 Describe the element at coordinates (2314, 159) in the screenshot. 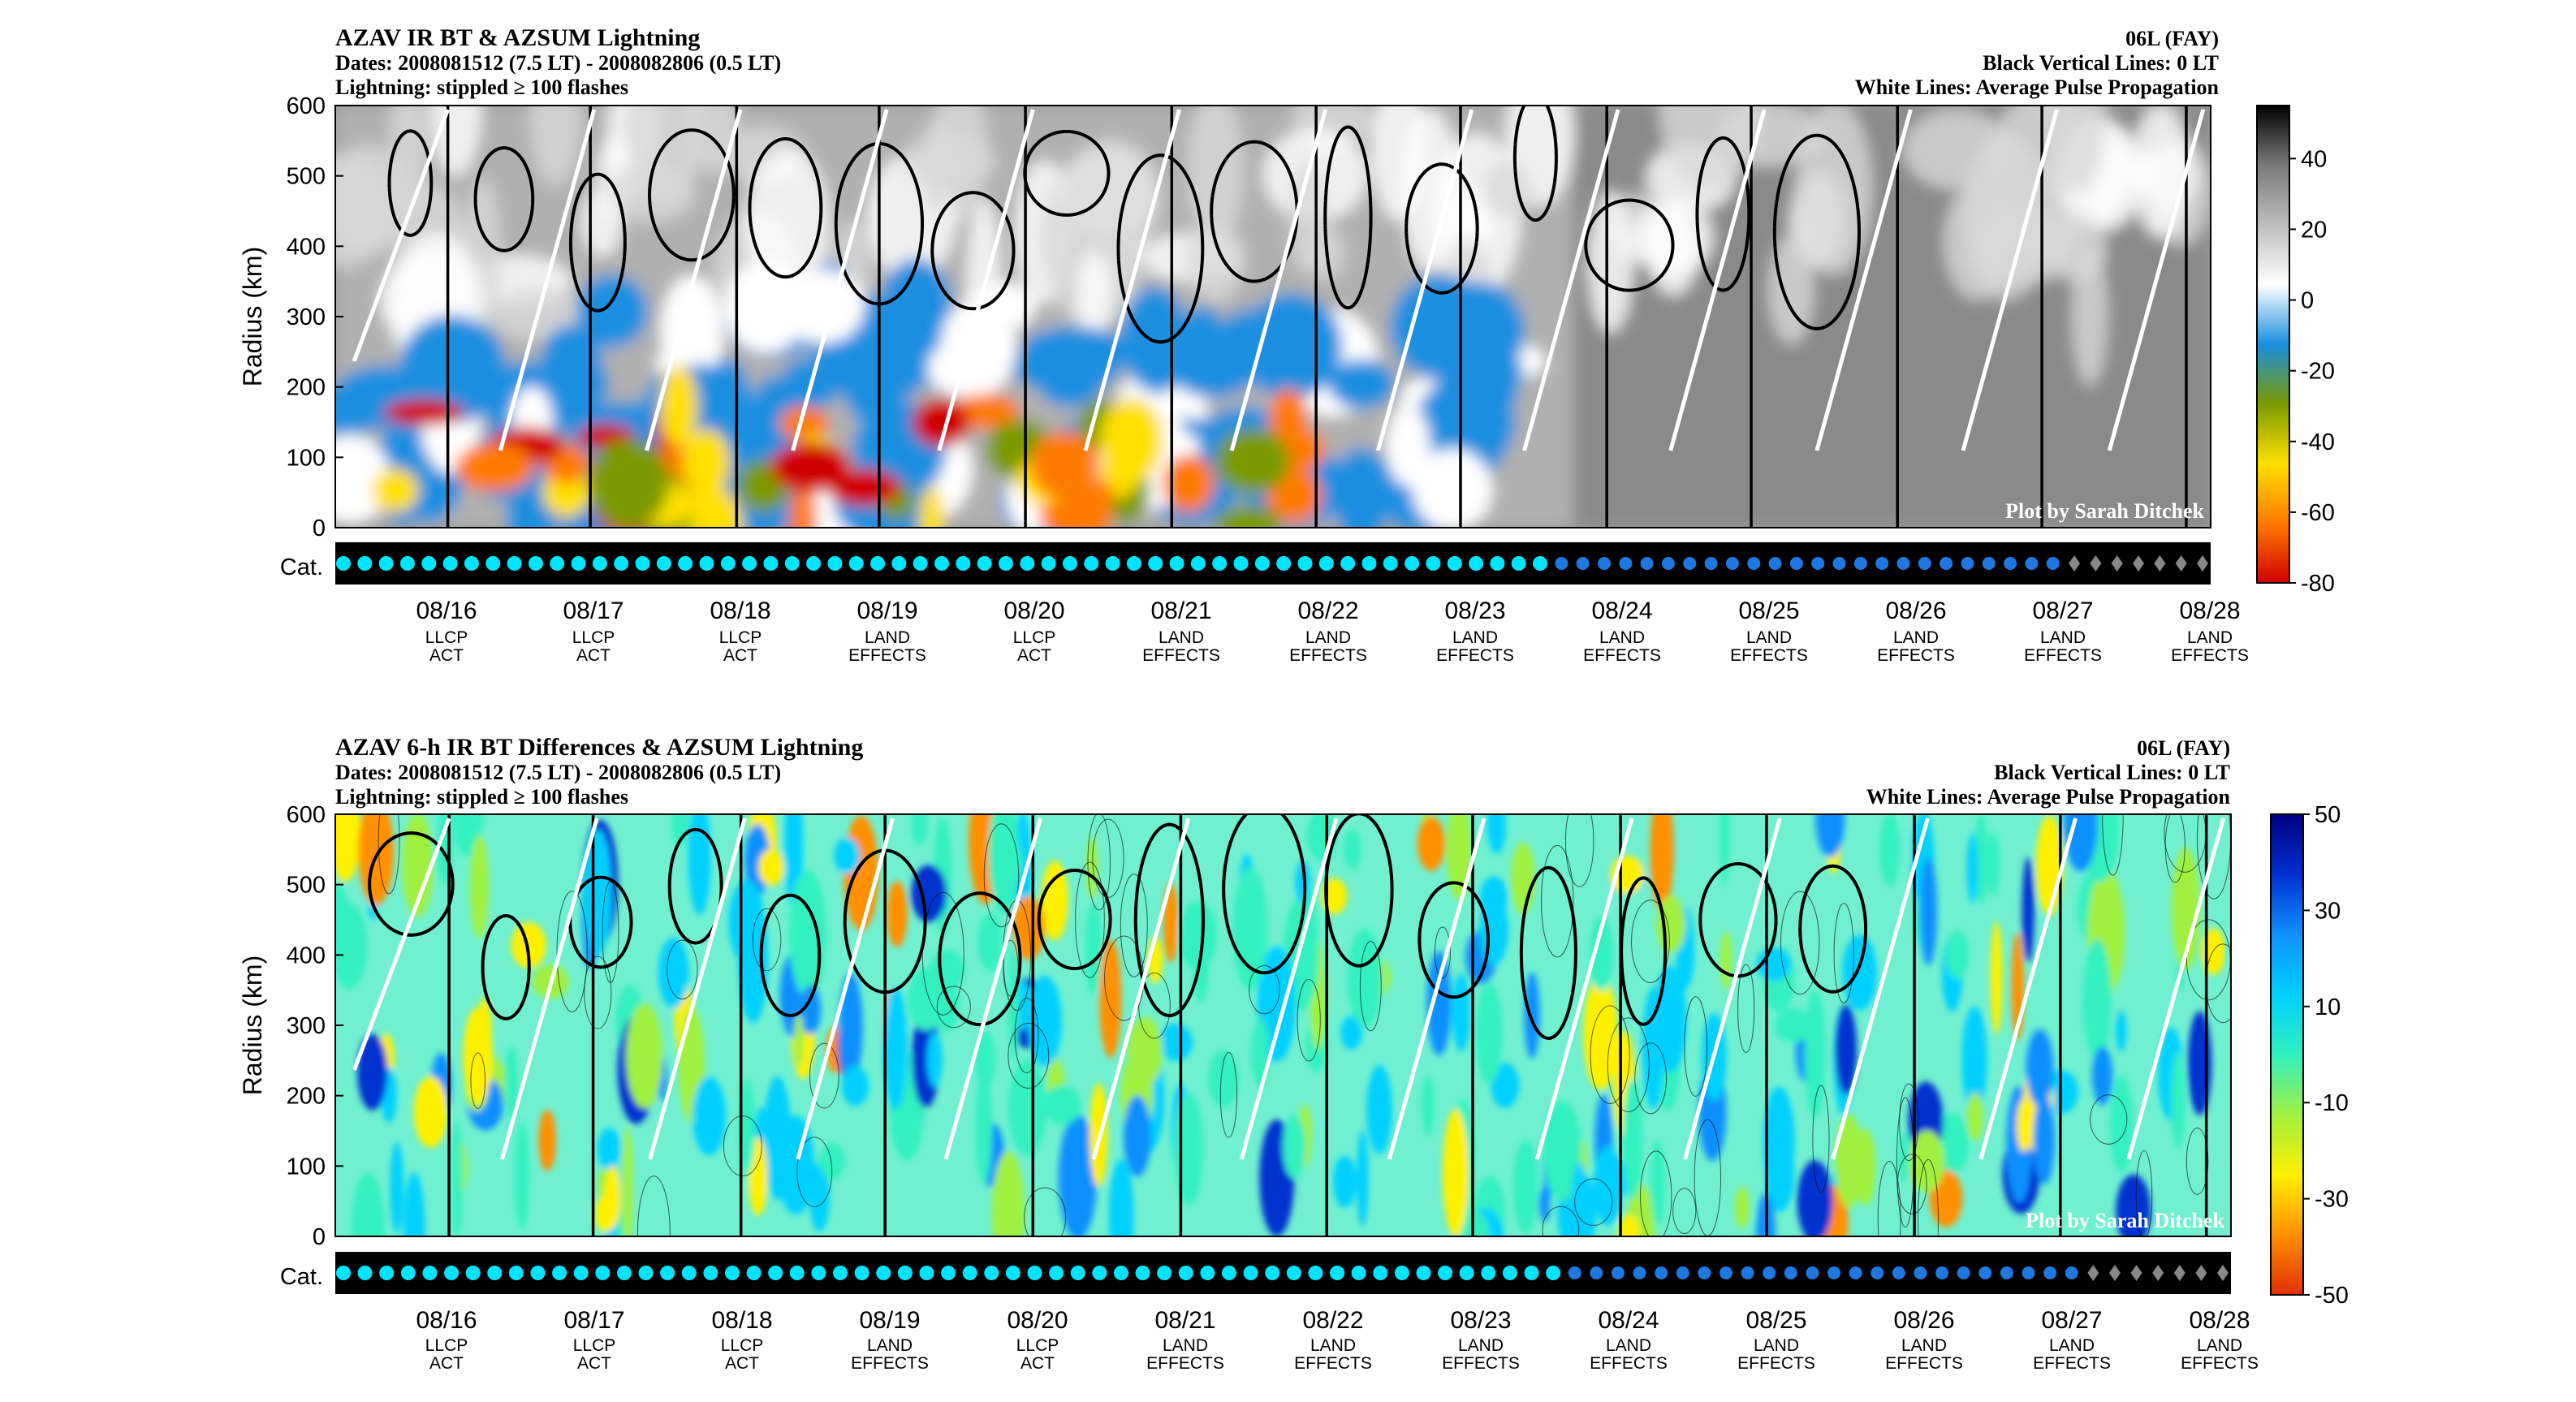

I see `colorbar-tick-label: 40` at that location.